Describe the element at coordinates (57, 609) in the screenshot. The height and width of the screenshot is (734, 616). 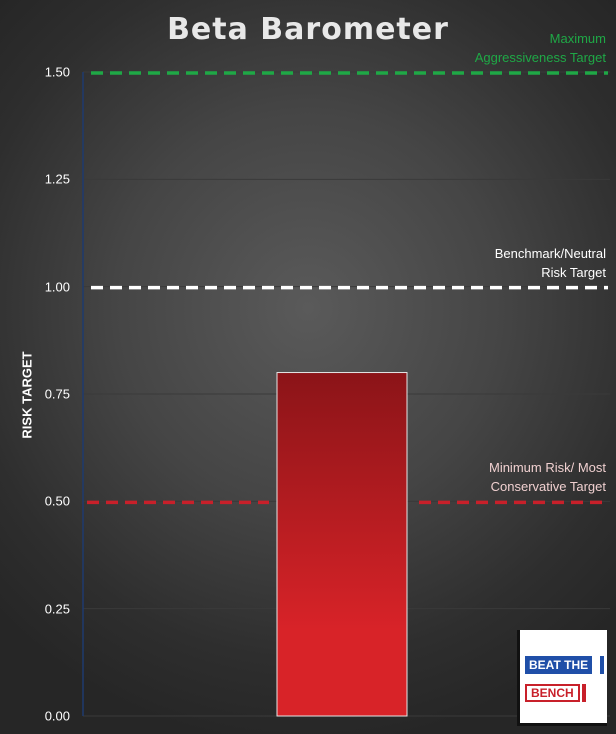
I see `y-tick-label: 0.25` at that location.